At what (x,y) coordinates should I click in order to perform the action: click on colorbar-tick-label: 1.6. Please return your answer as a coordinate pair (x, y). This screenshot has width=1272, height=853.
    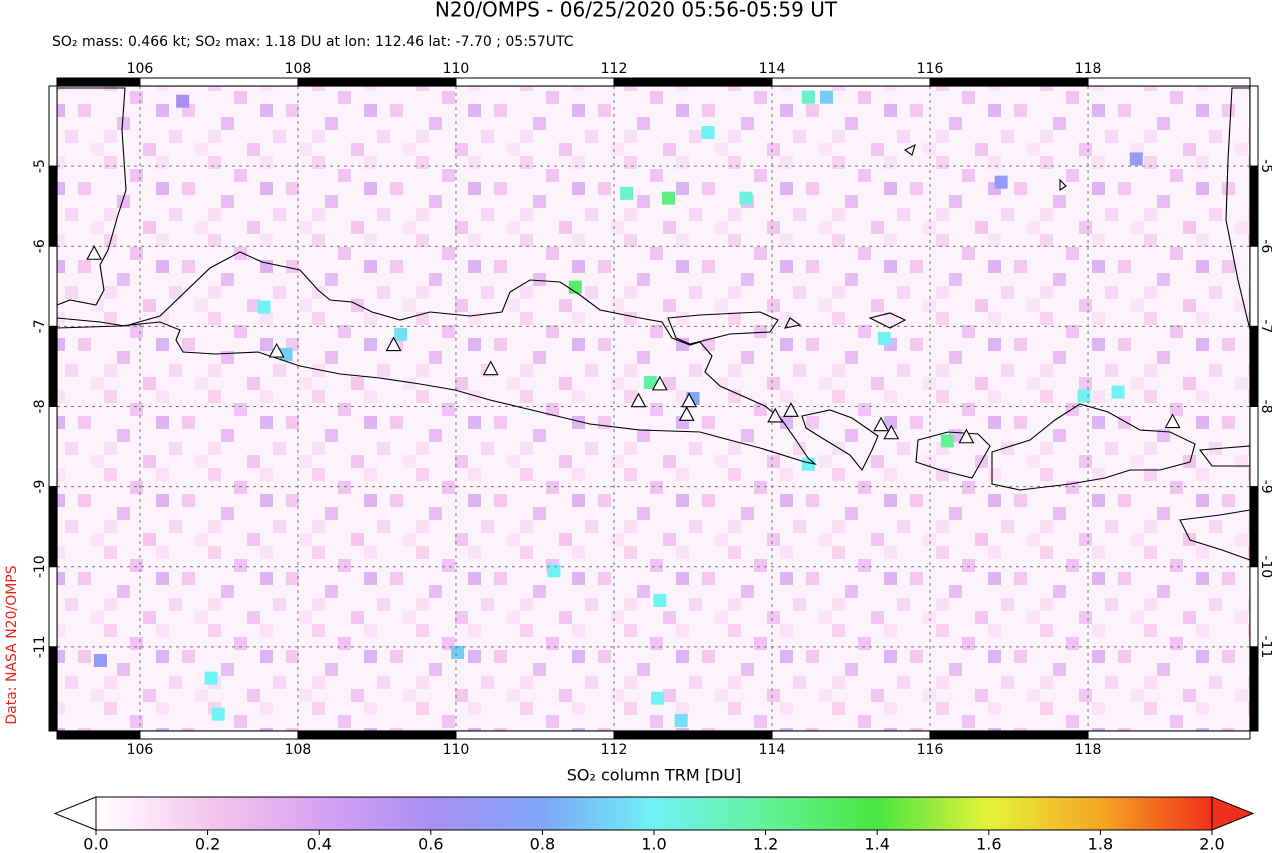
    Looking at the image, I should click on (988, 844).